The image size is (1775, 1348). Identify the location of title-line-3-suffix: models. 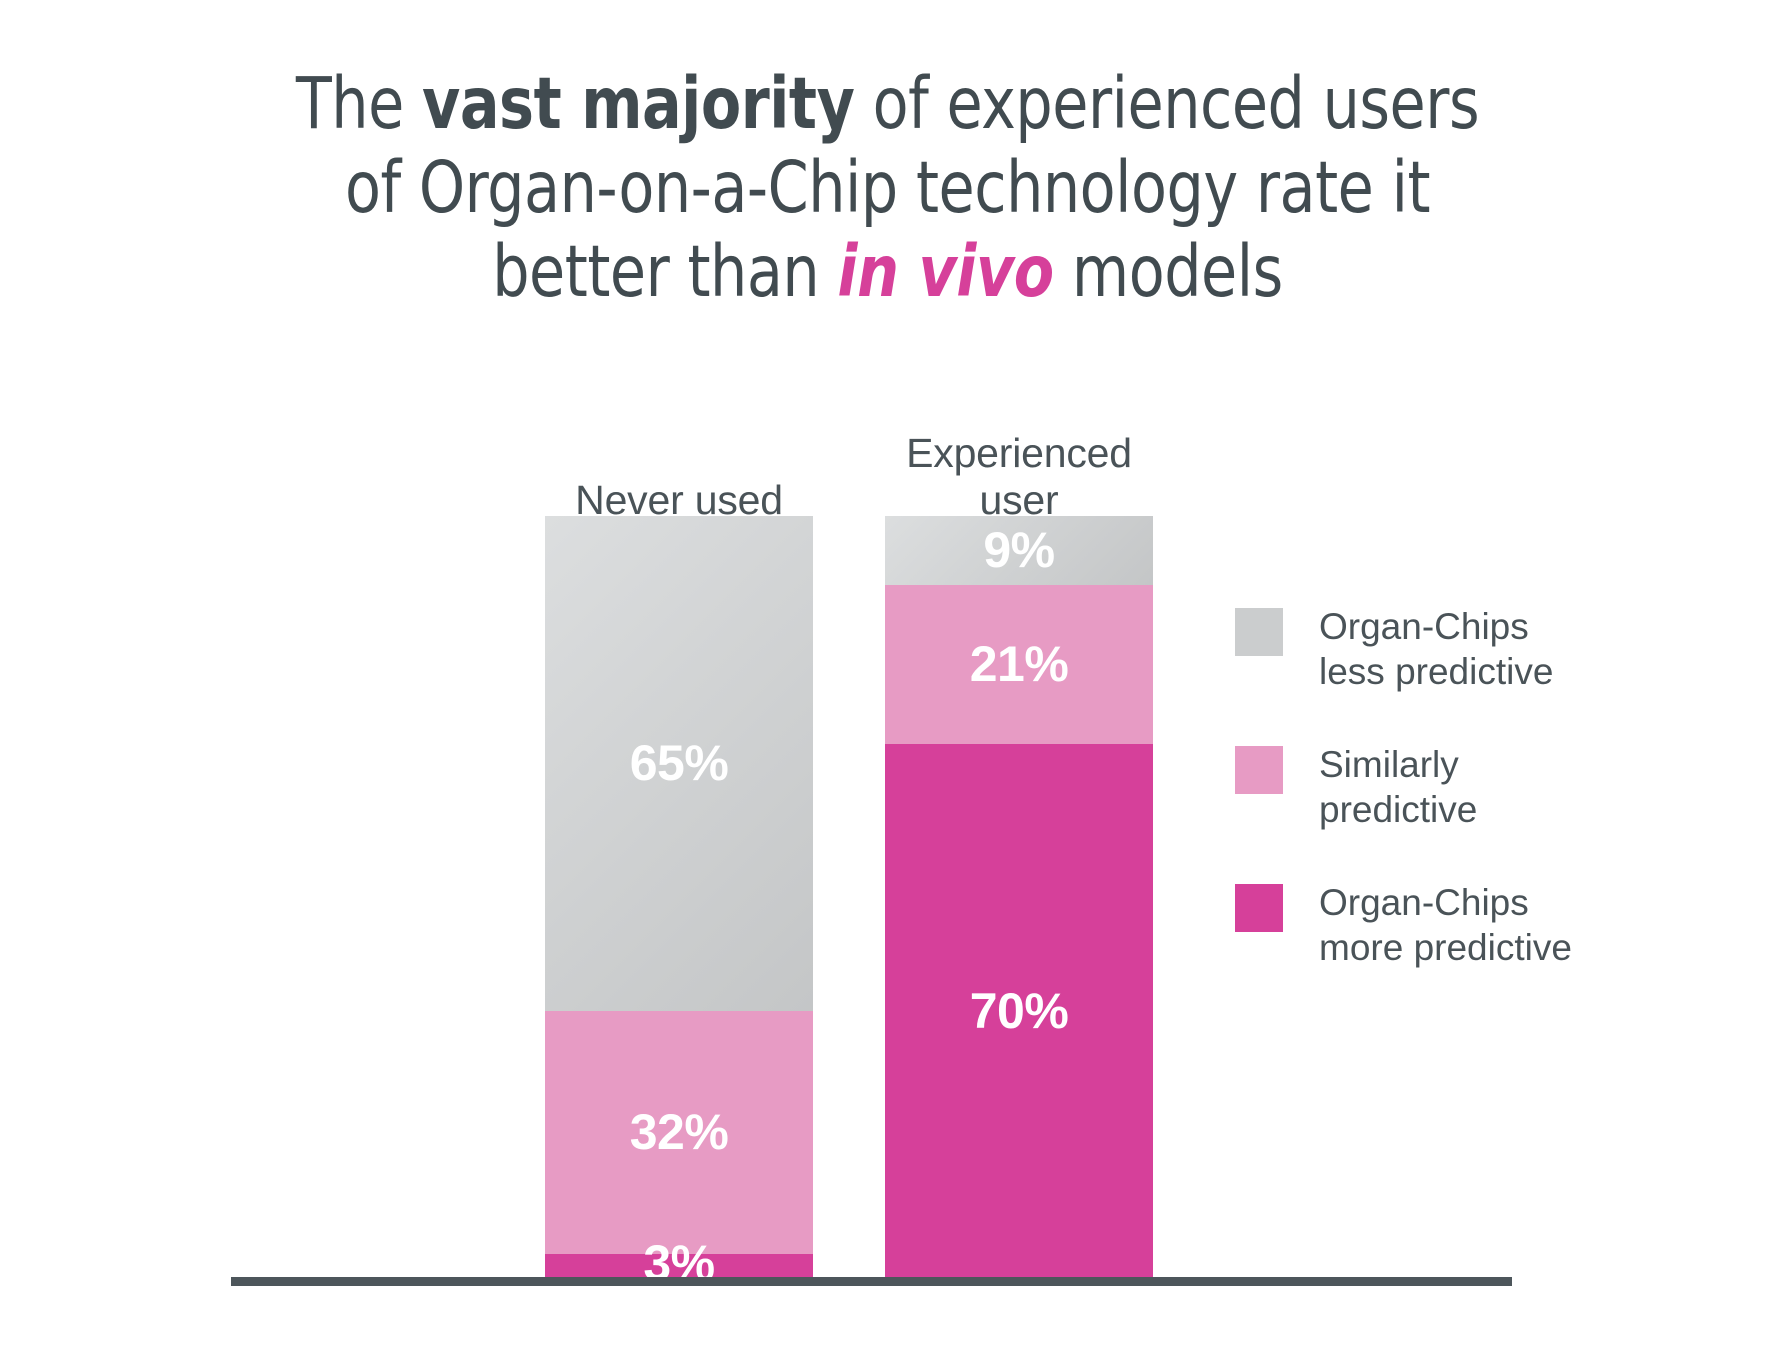
(1168, 271).